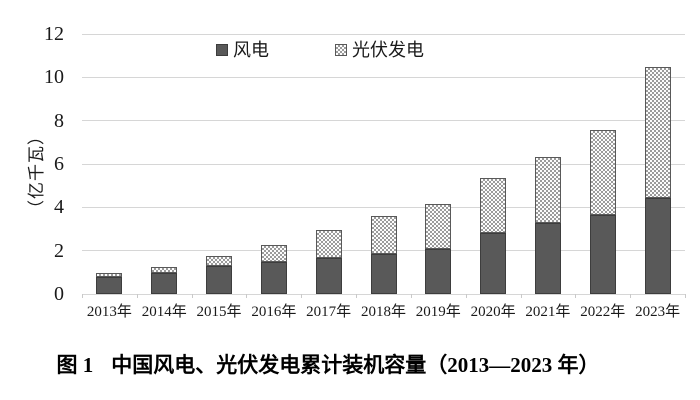  Describe the element at coordinates (274, 312) in the screenshot. I see `x-tick-label: 2016年` at that location.